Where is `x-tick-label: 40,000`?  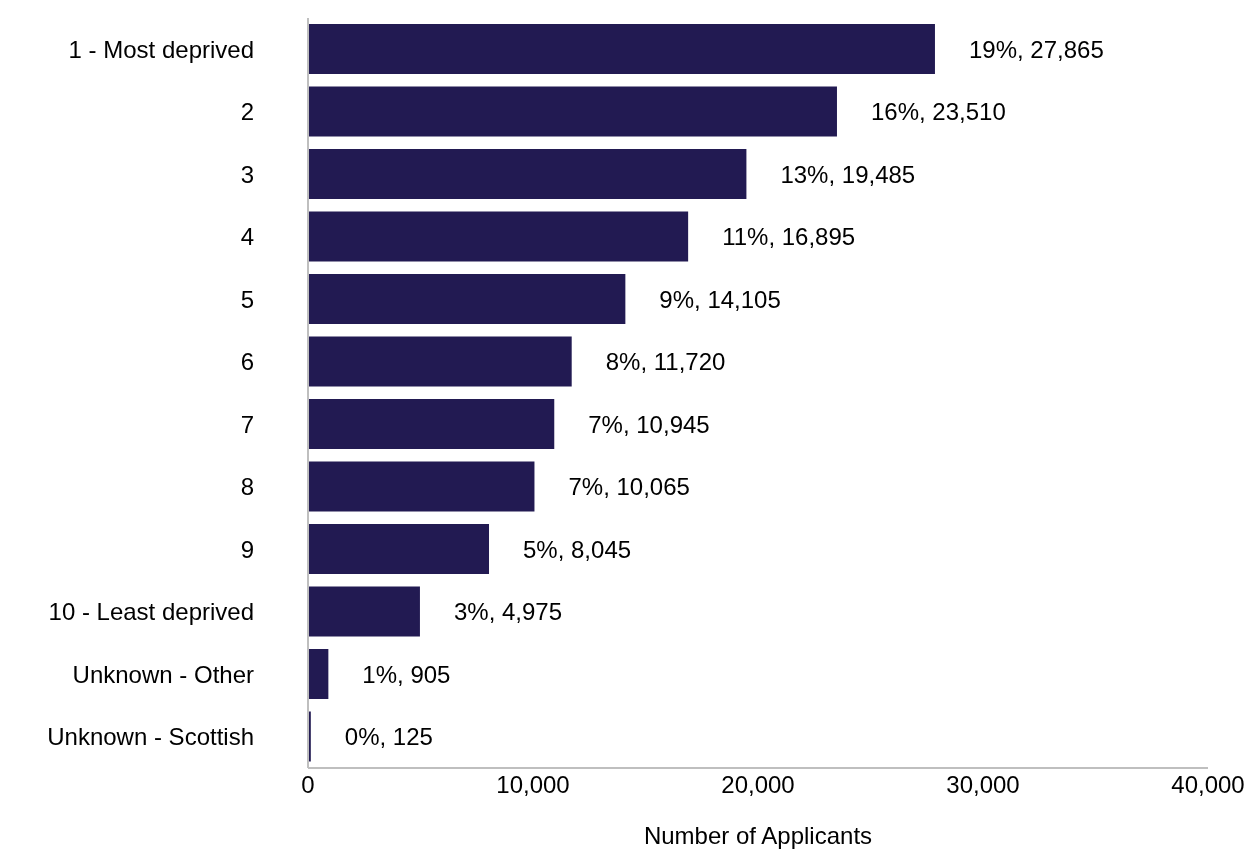 x-tick-label: 40,000 is located at coordinates (1208, 785).